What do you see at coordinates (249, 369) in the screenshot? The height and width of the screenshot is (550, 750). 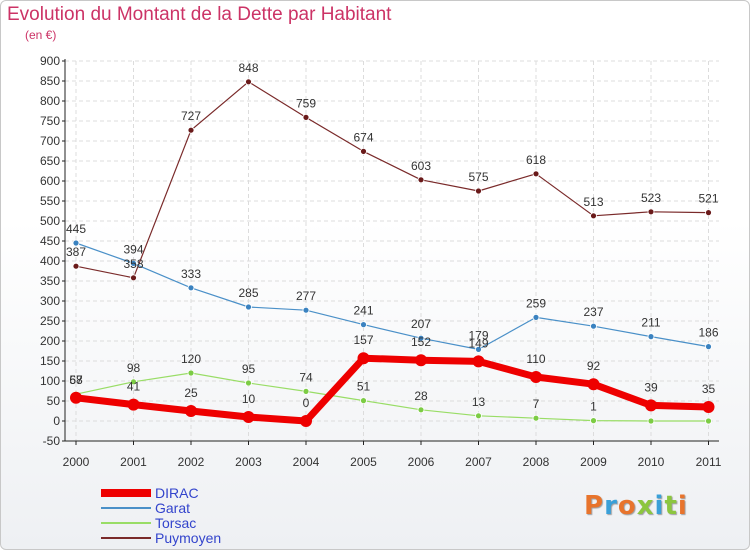 I see `data-label-torsac: 95` at bounding box center [249, 369].